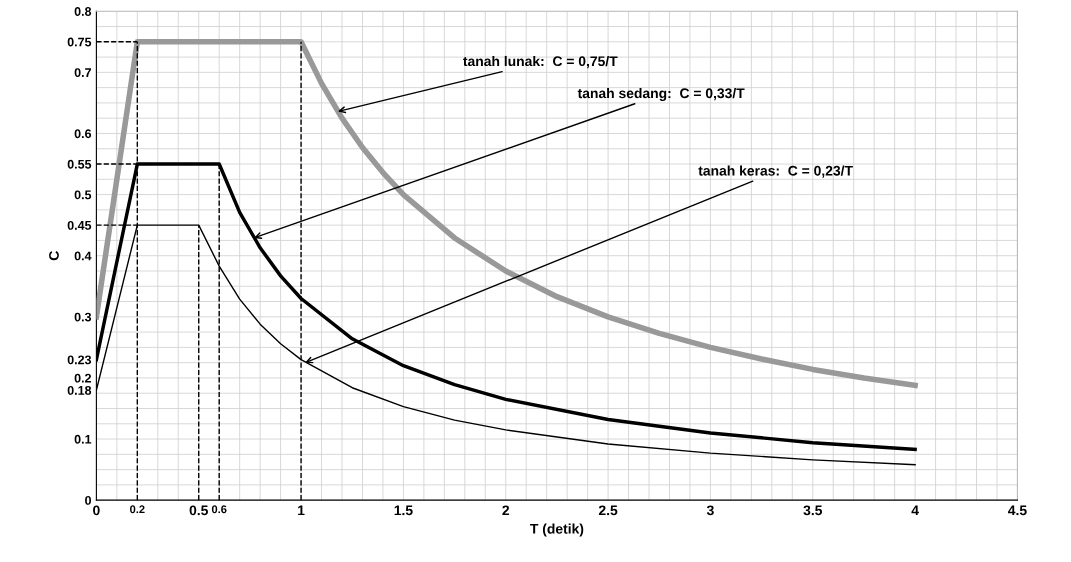 Image resolution: width=1071 pixels, height=562 pixels. I want to click on y-axis-title: C, so click(54, 256).